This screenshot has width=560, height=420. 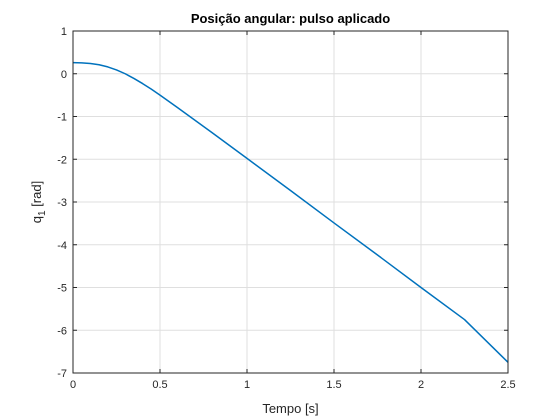 What do you see at coordinates (290, 408) in the screenshot?
I see `x-axis-label: Tempo [s]` at bounding box center [290, 408].